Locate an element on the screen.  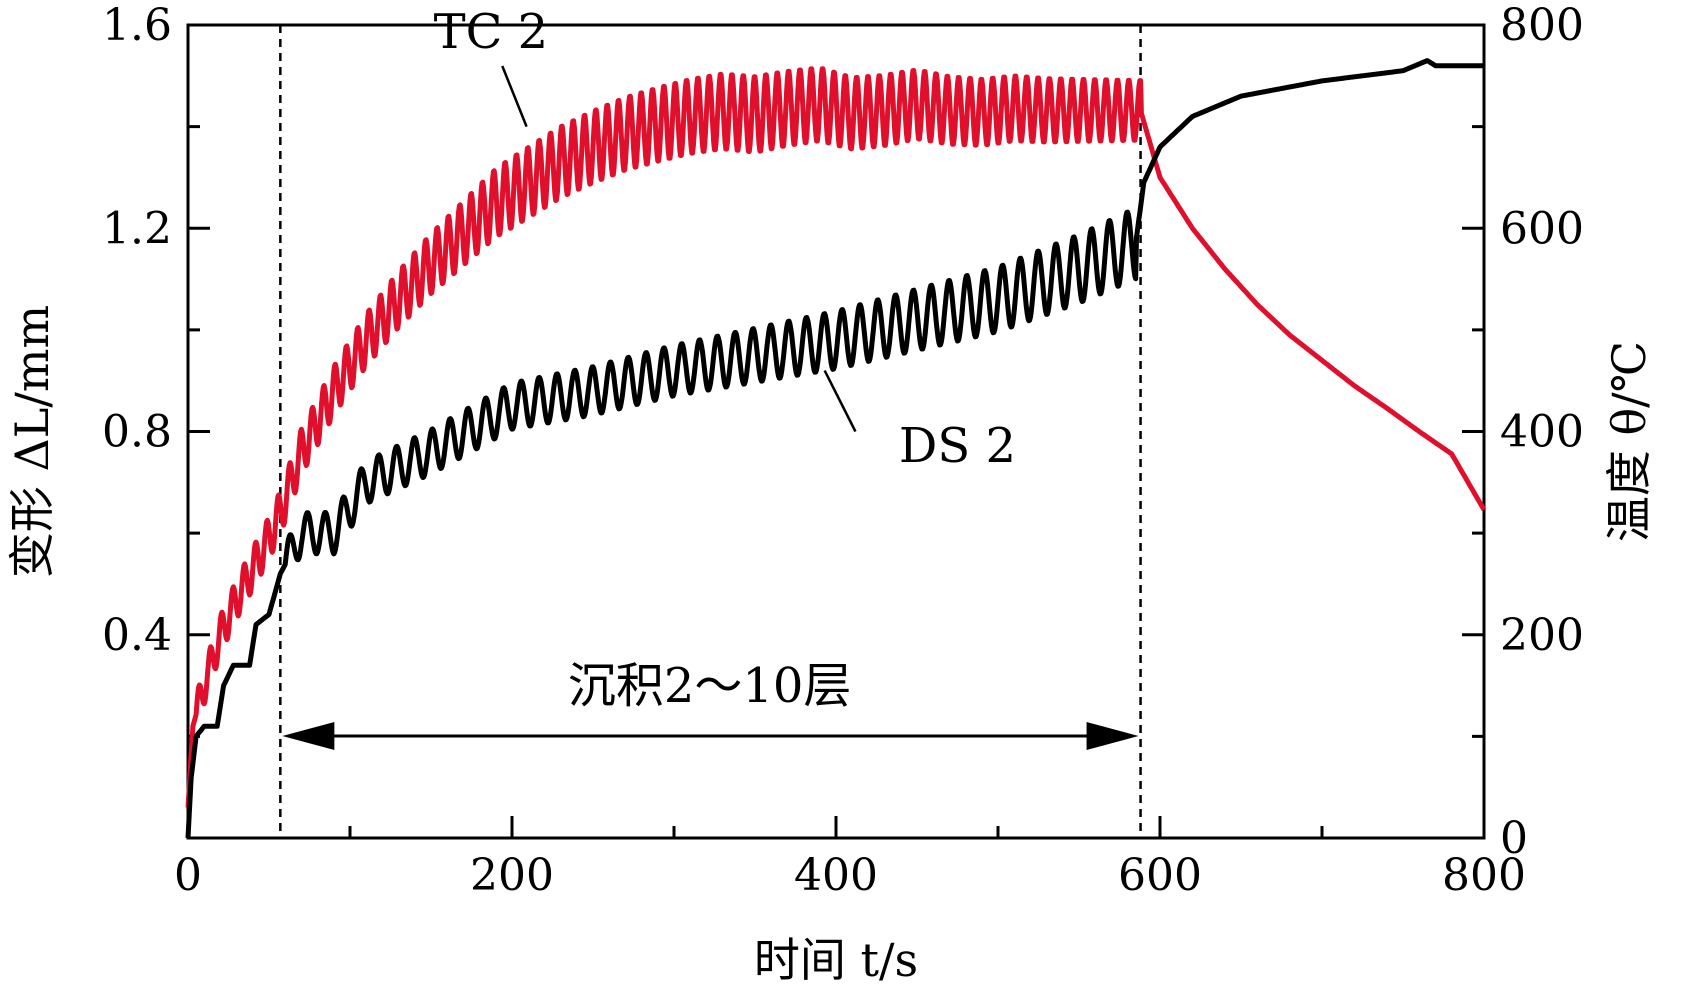
tc2-leader-line is located at coordinates (514, 96).